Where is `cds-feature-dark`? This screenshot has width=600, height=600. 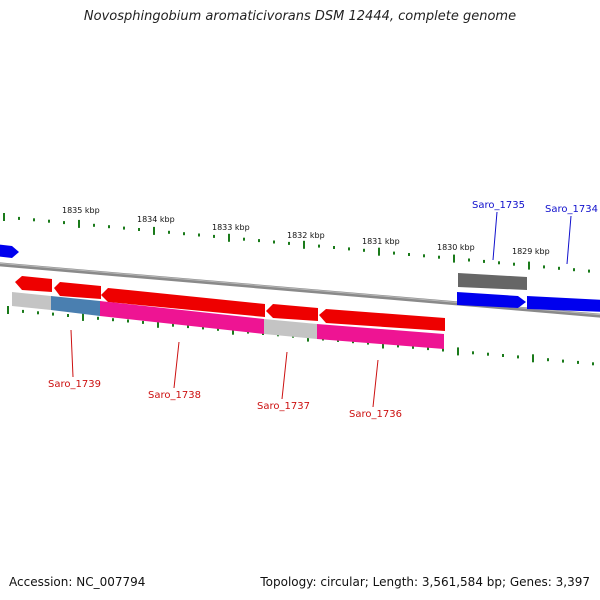 cds-feature-dark is located at coordinates (492, 281).